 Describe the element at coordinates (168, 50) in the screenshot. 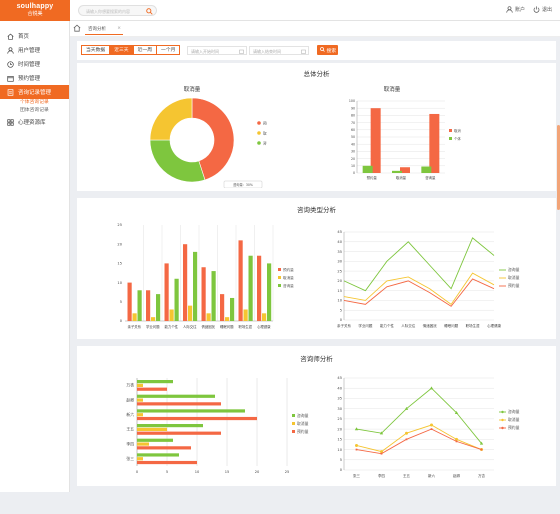

I see `range-month: 一个月` at that location.